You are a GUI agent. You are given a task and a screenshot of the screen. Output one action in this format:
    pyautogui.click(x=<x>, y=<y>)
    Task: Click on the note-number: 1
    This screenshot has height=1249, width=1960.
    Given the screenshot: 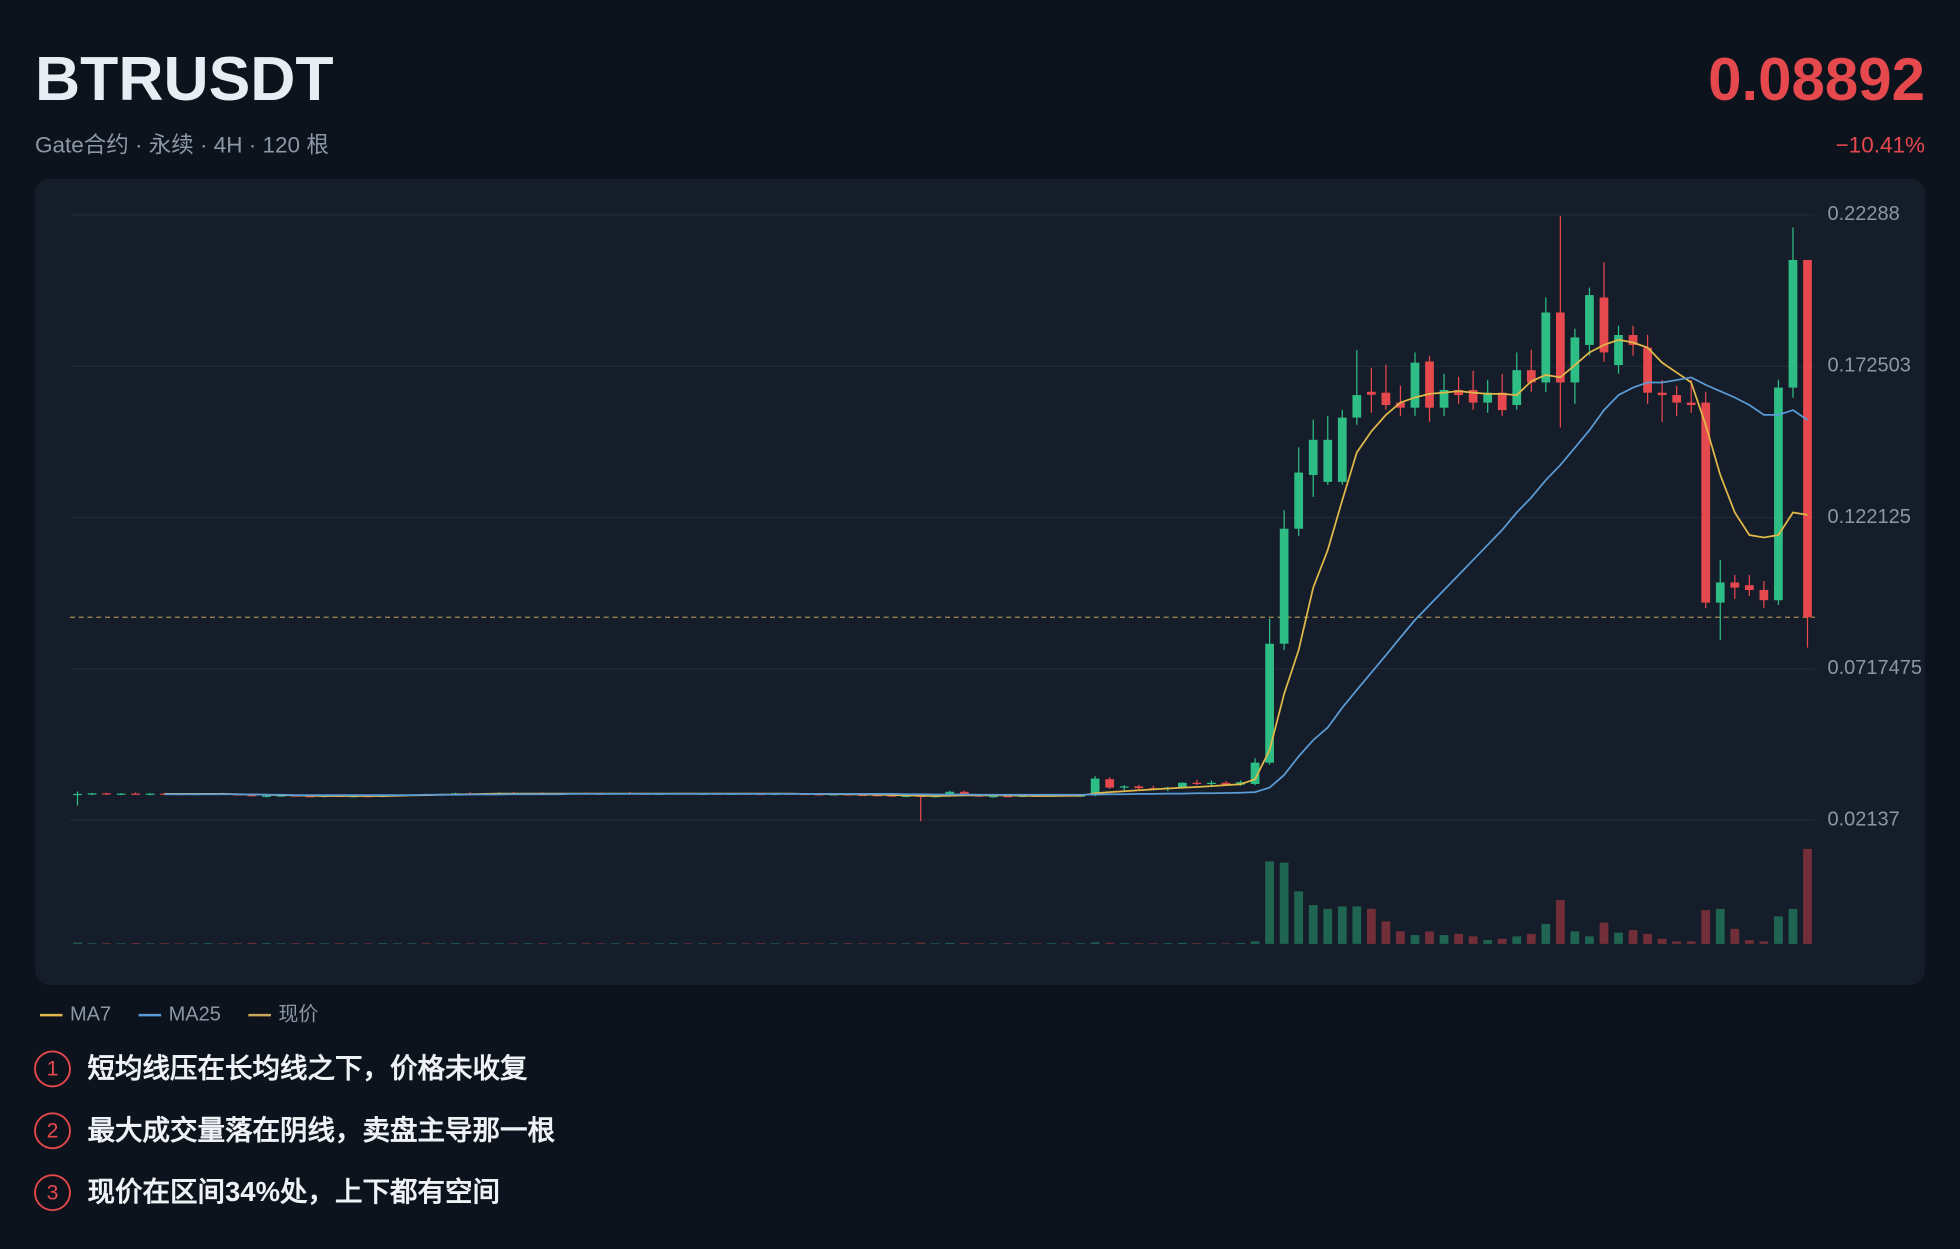 What is the action you would take?
    pyautogui.click(x=53, y=1069)
    